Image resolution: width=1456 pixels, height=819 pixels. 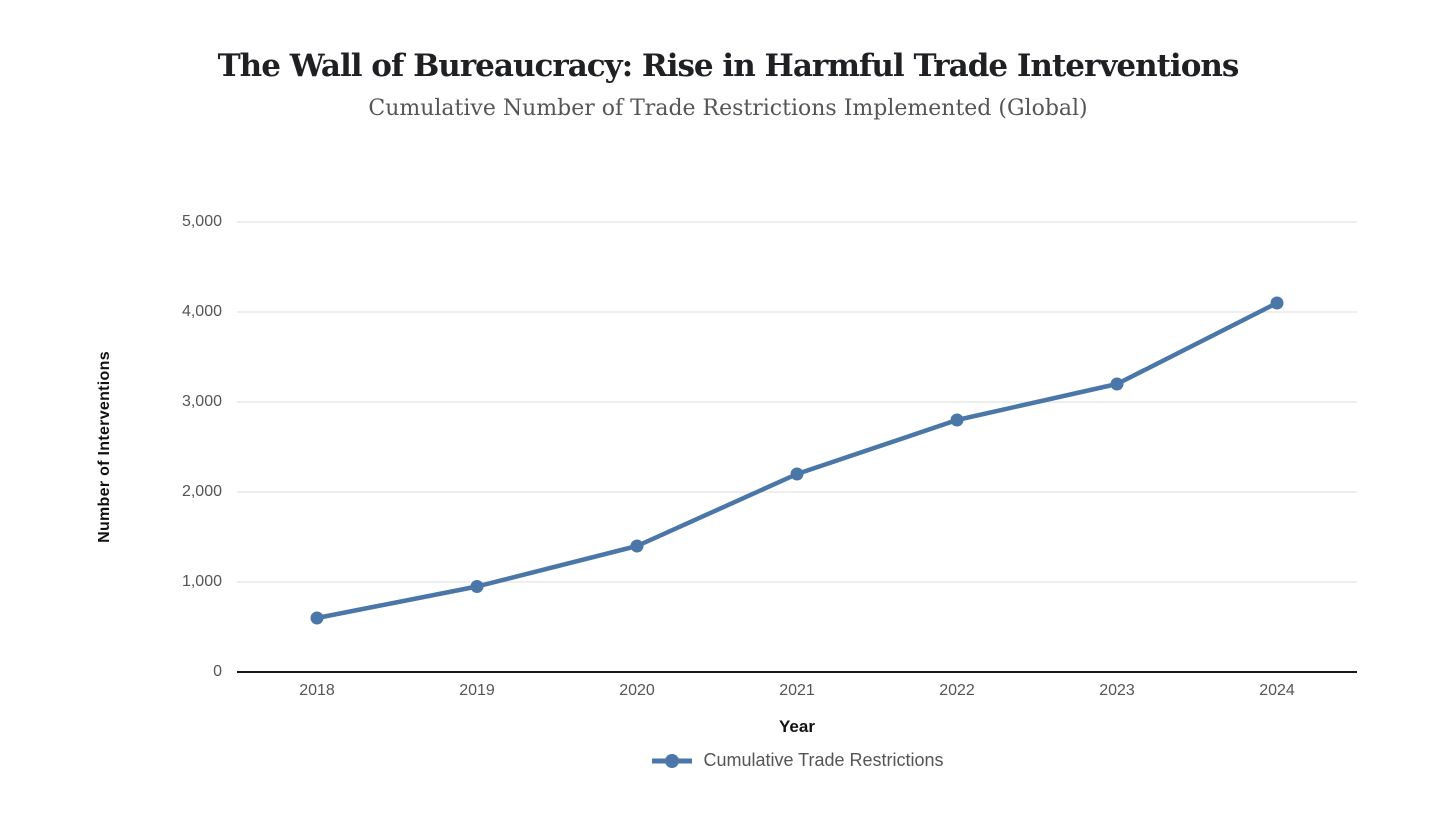 I want to click on legend: Cumulative Trade Restrictions, so click(x=797, y=760).